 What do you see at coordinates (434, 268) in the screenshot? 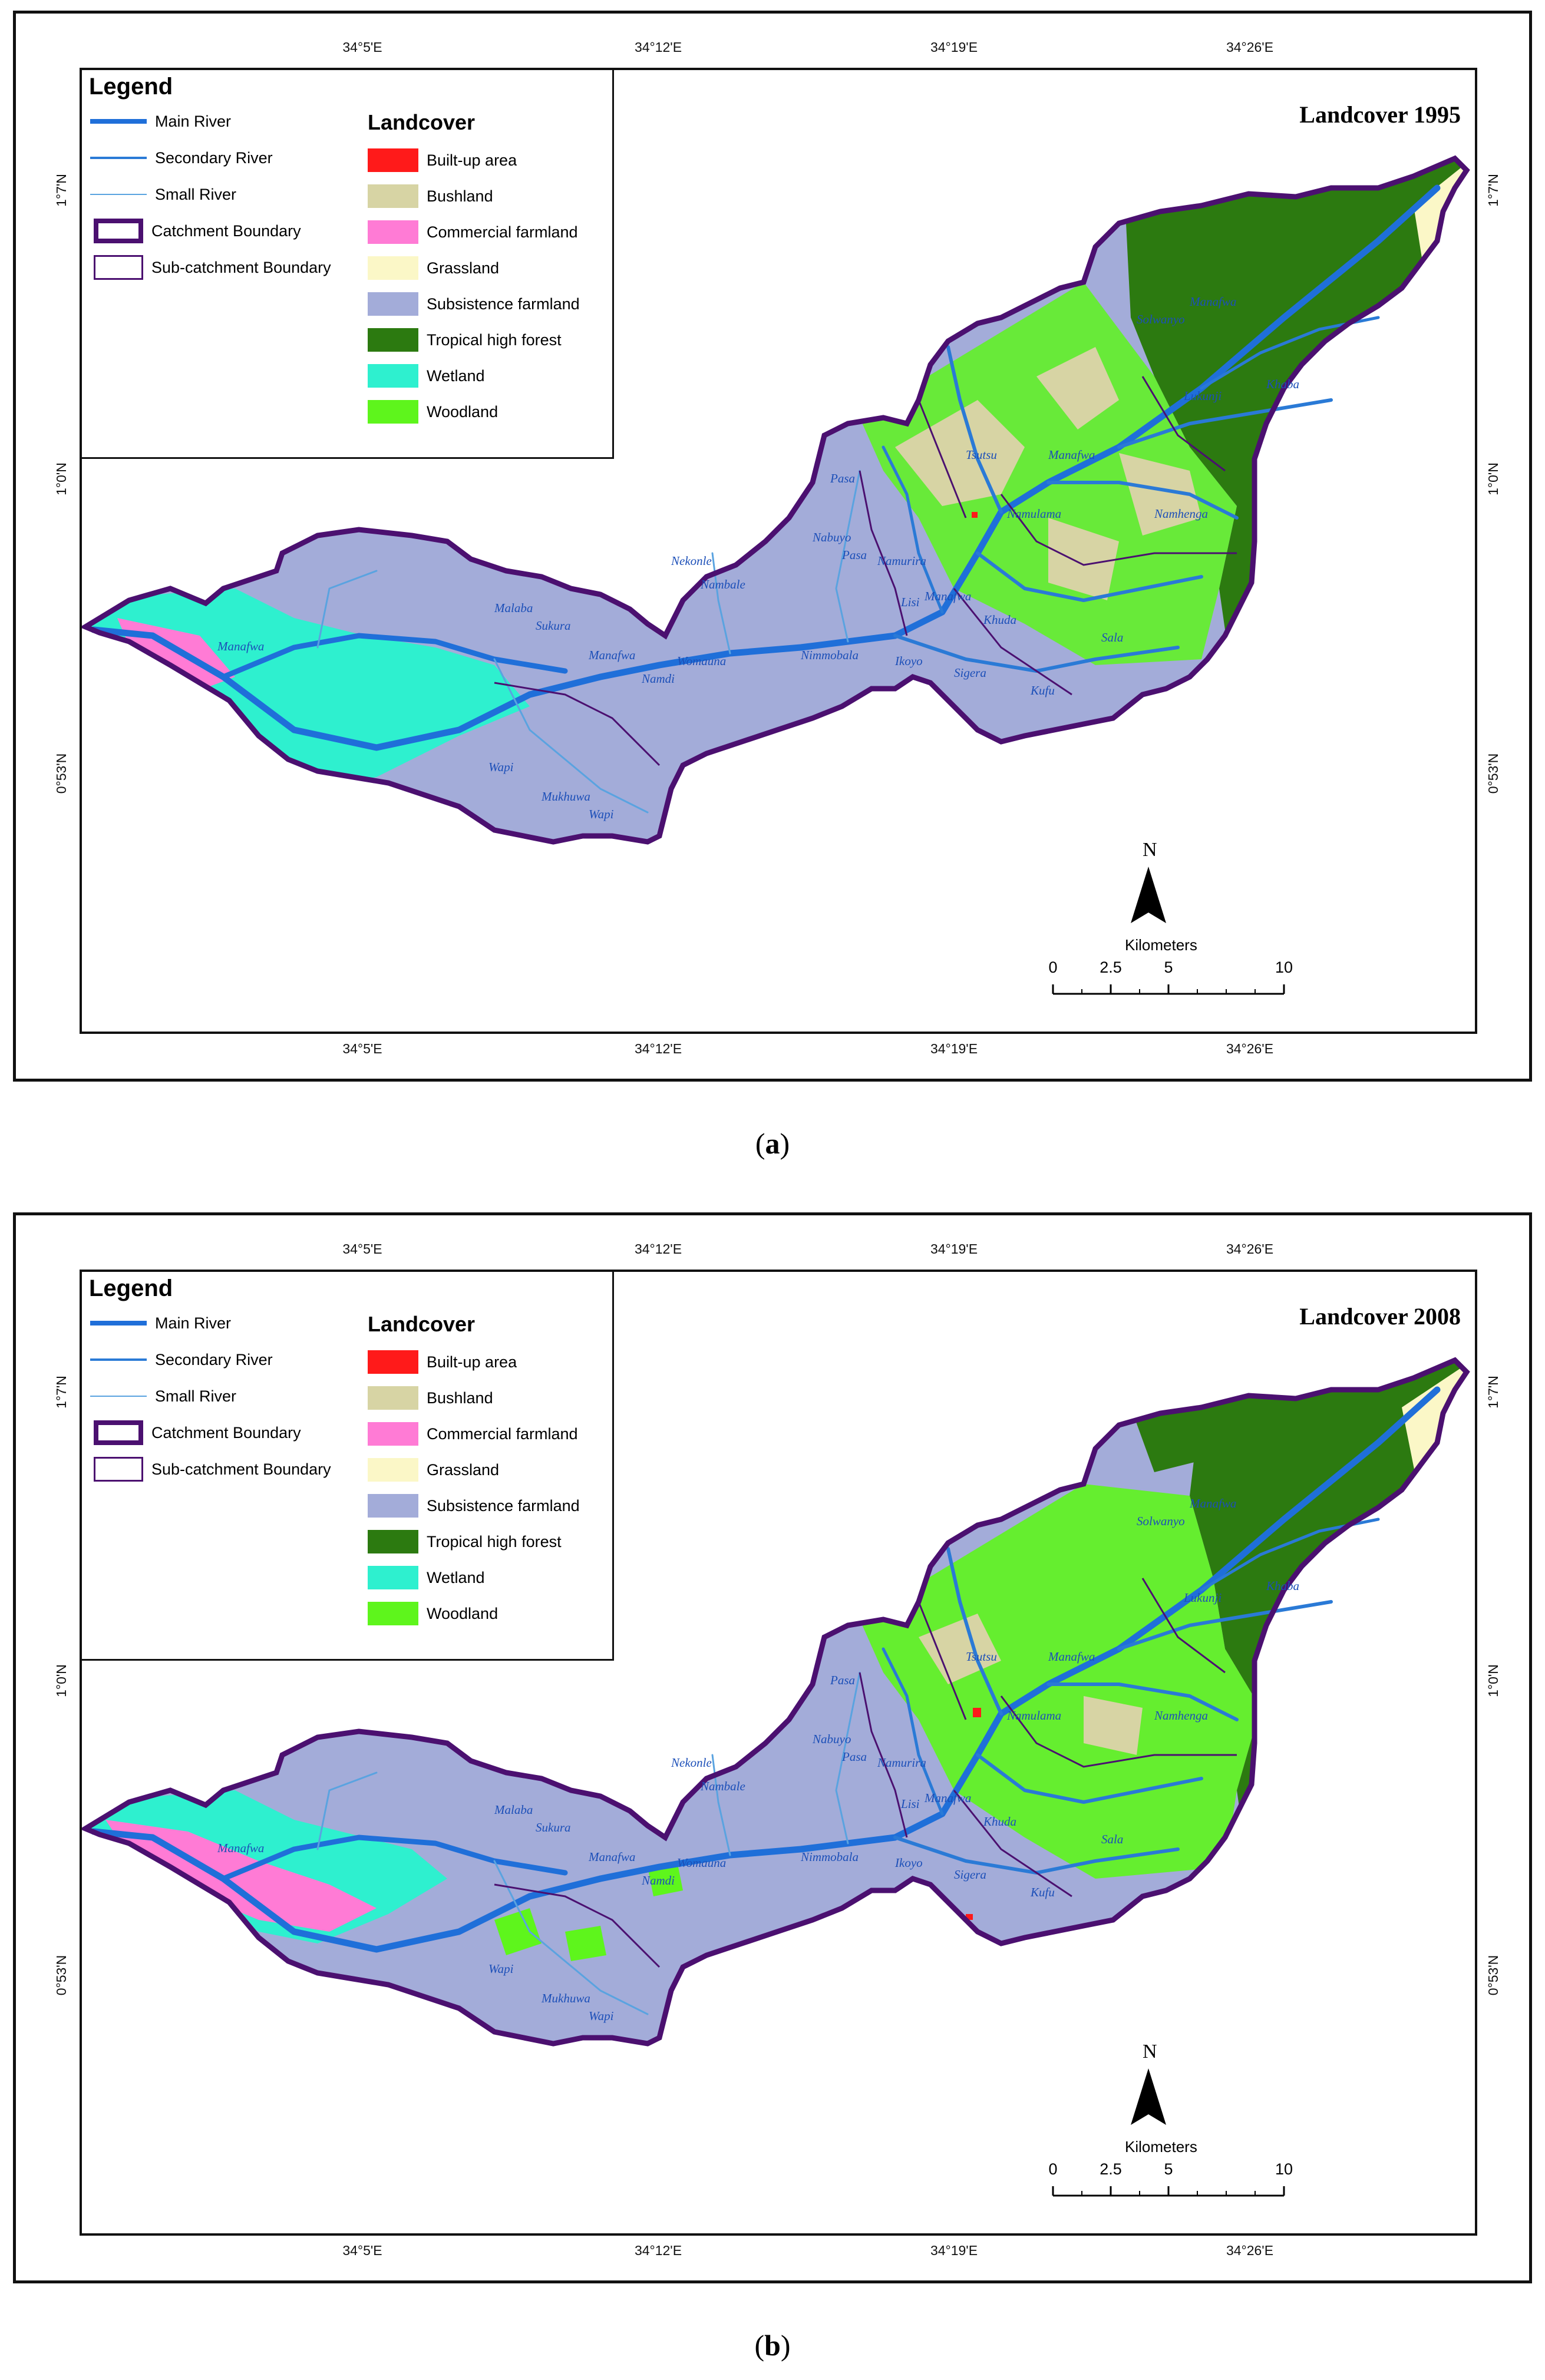
I see `legend-landcover-item: Grassland` at bounding box center [434, 268].